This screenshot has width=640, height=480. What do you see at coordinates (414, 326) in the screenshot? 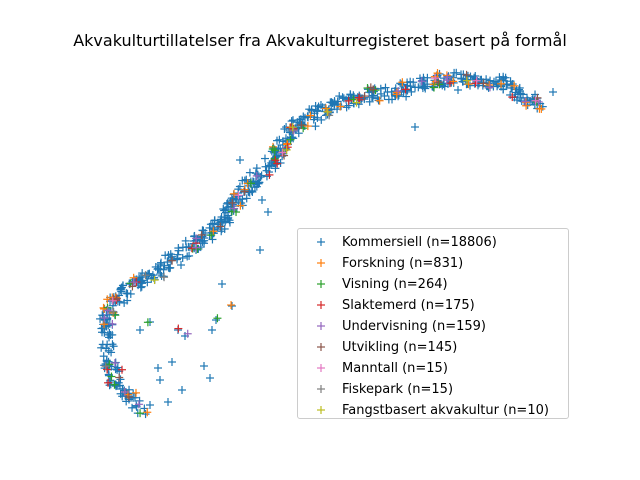
I see `legend-label: Undervisning (n=159)` at bounding box center [414, 326].